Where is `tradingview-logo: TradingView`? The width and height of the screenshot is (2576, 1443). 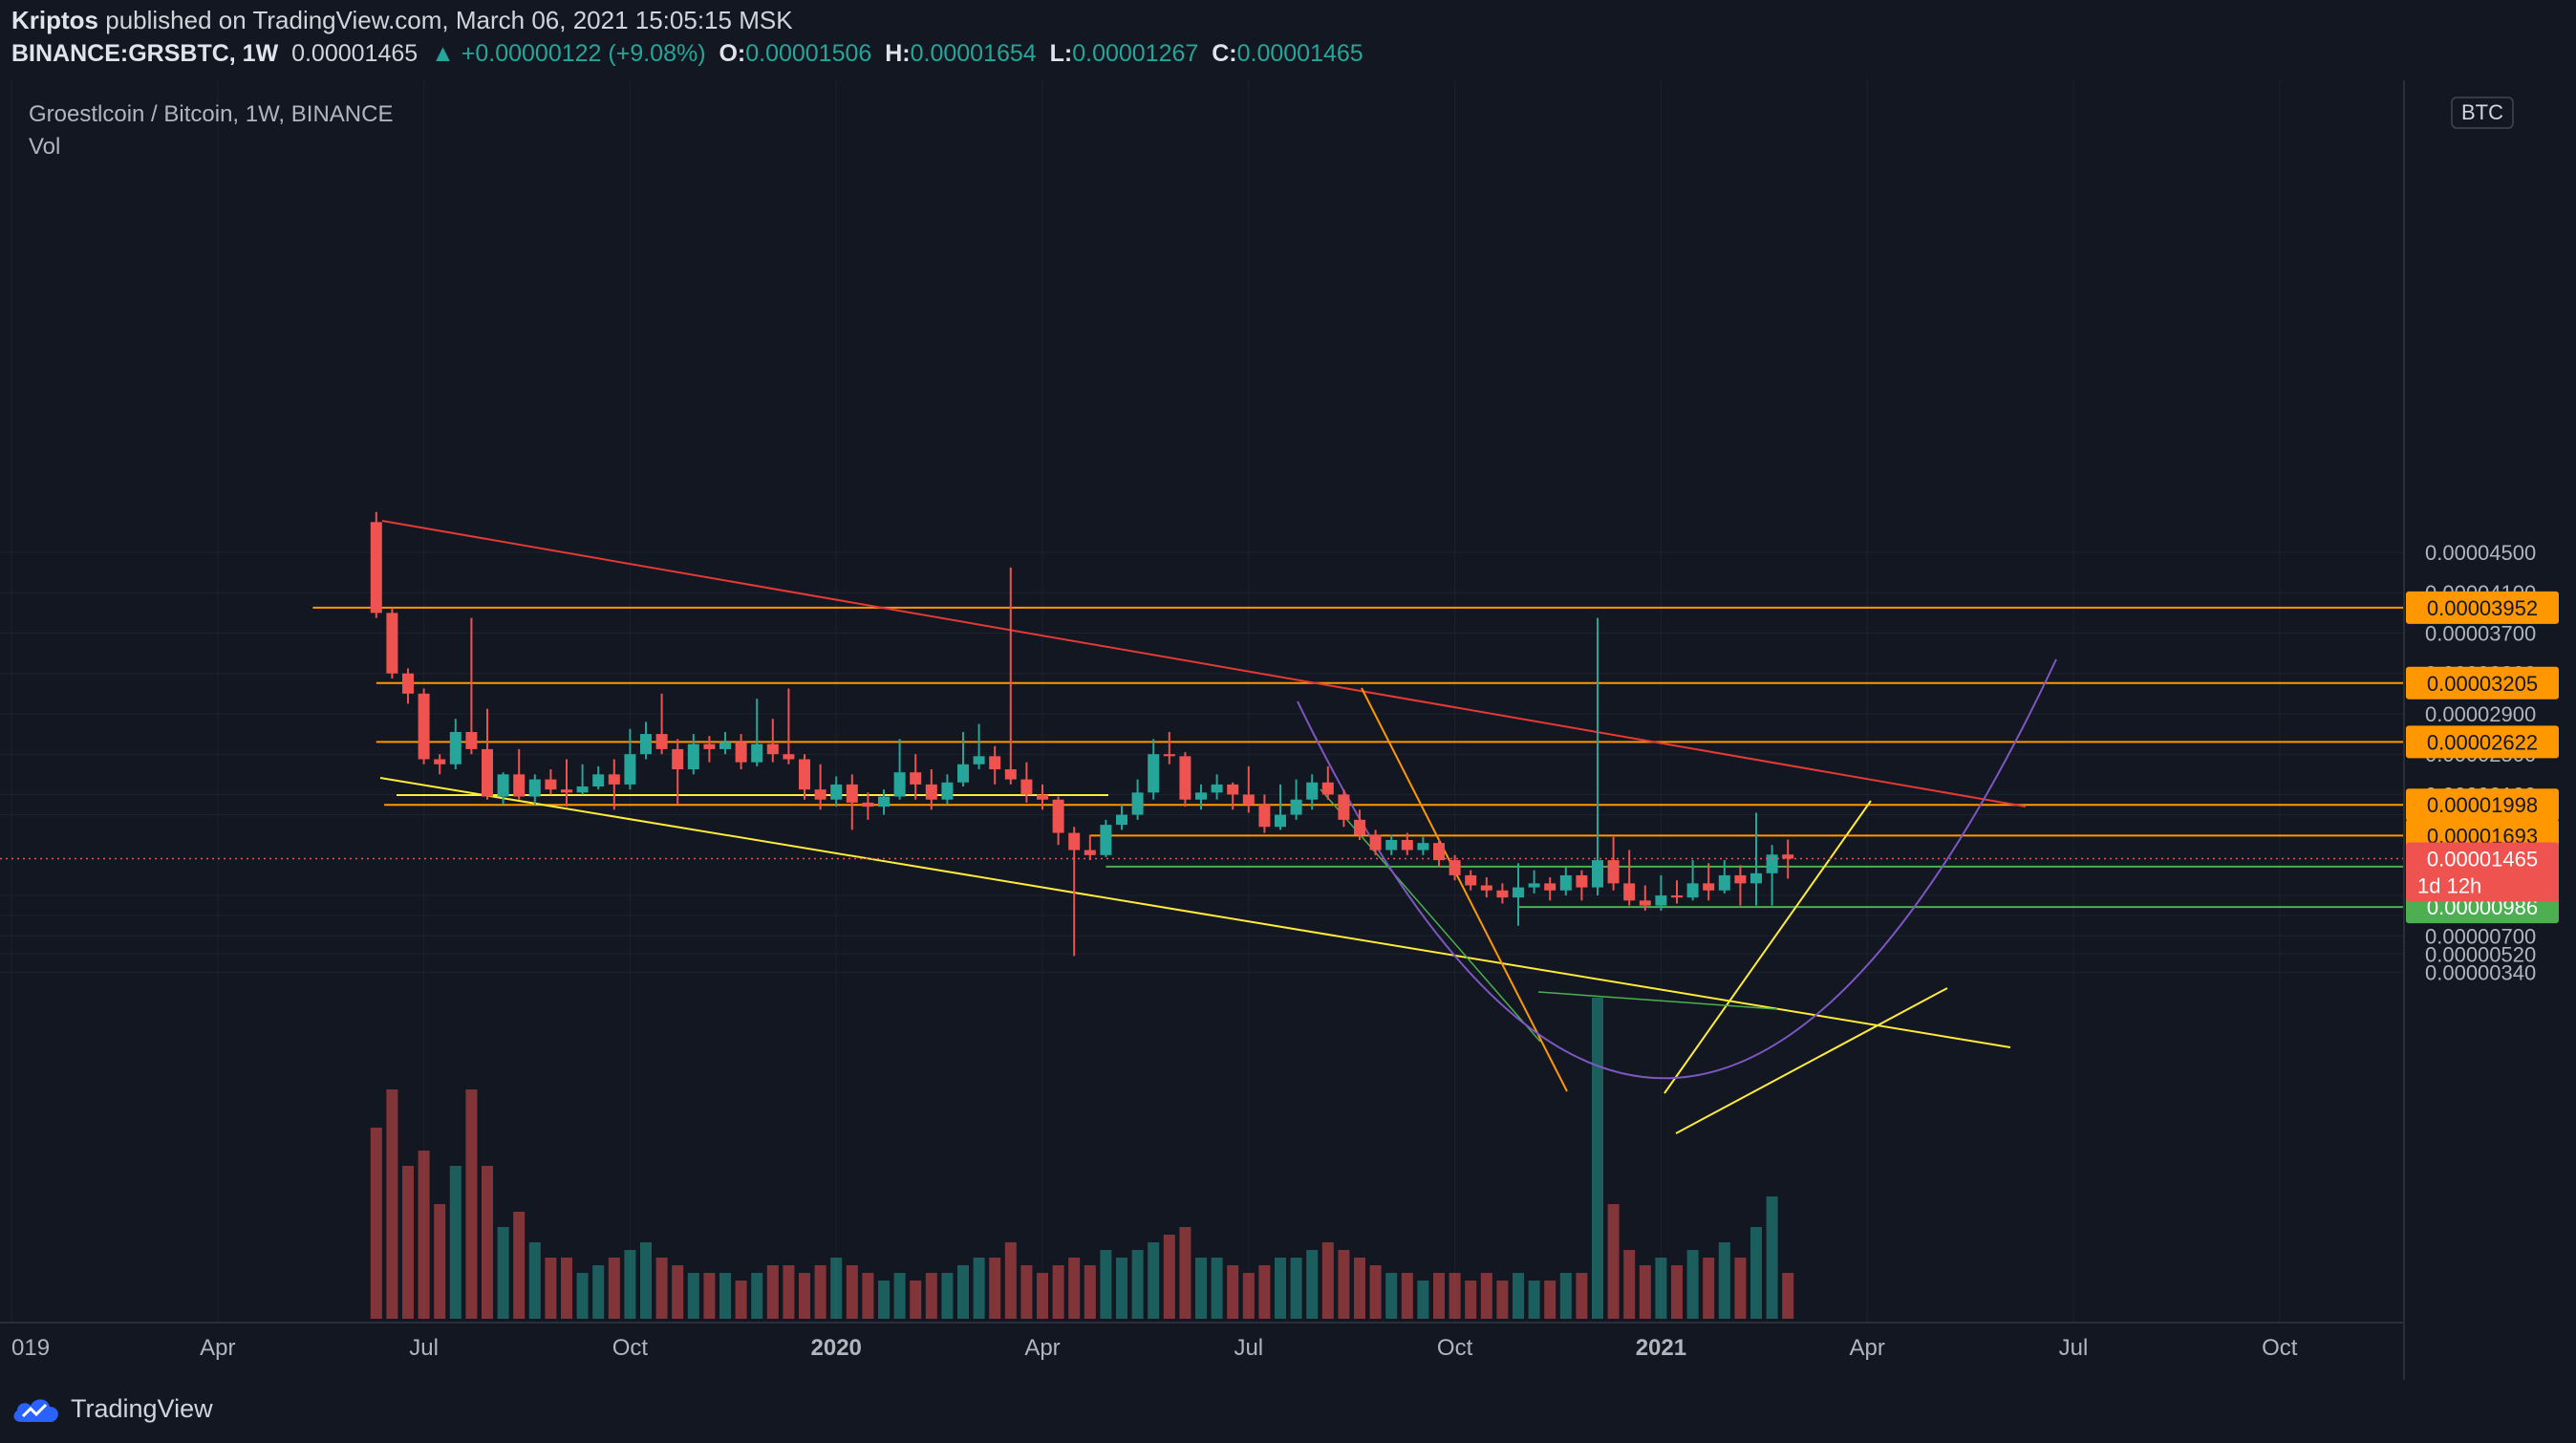 tradingview-logo: TradingView is located at coordinates (112, 1408).